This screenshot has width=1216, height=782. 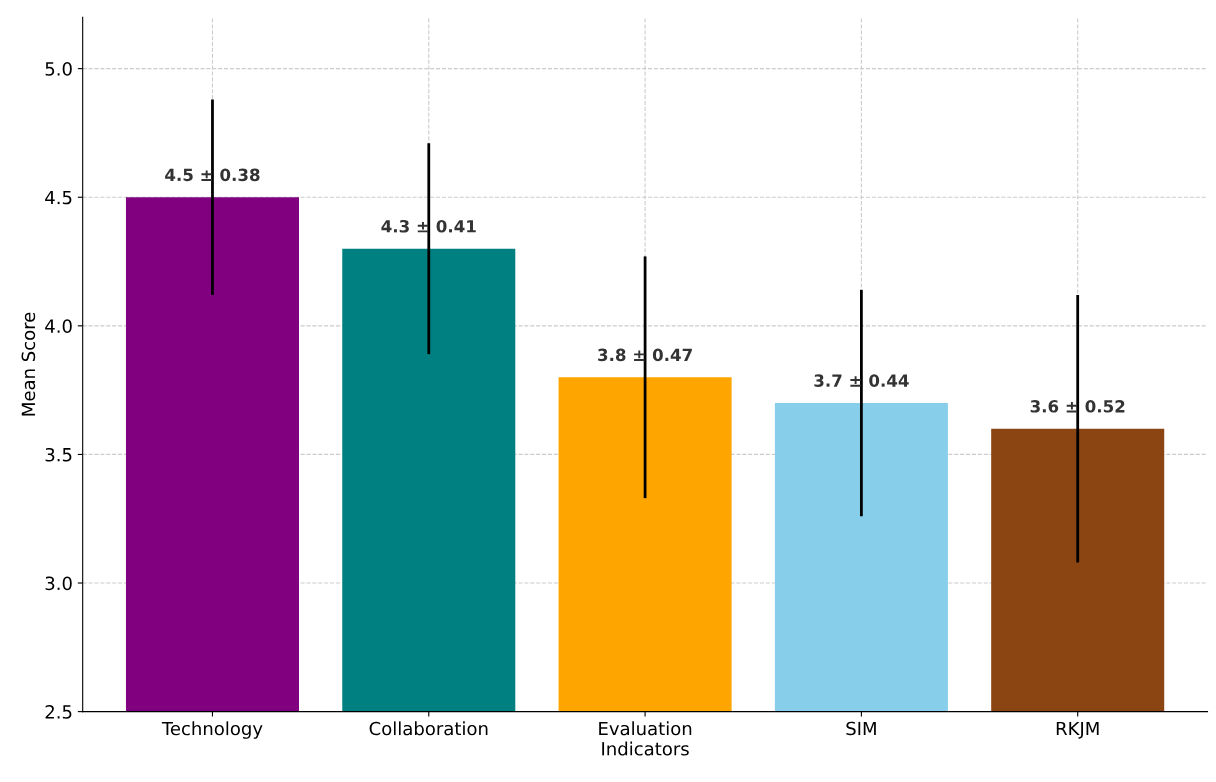 What do you see at coordinates (58, 69) in the screenshot?
I see `y-tick-label: 5.0` at bounding box center [58, 69].